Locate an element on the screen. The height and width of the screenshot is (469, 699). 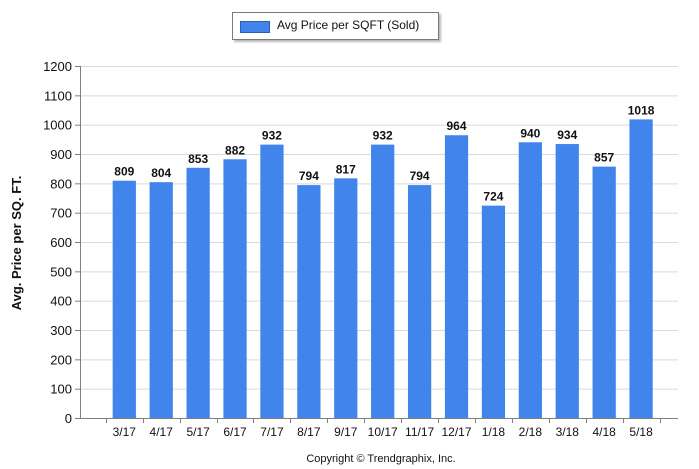
legend: Avg Price per SQFT (Sold) is located at coordinates (335, 26).